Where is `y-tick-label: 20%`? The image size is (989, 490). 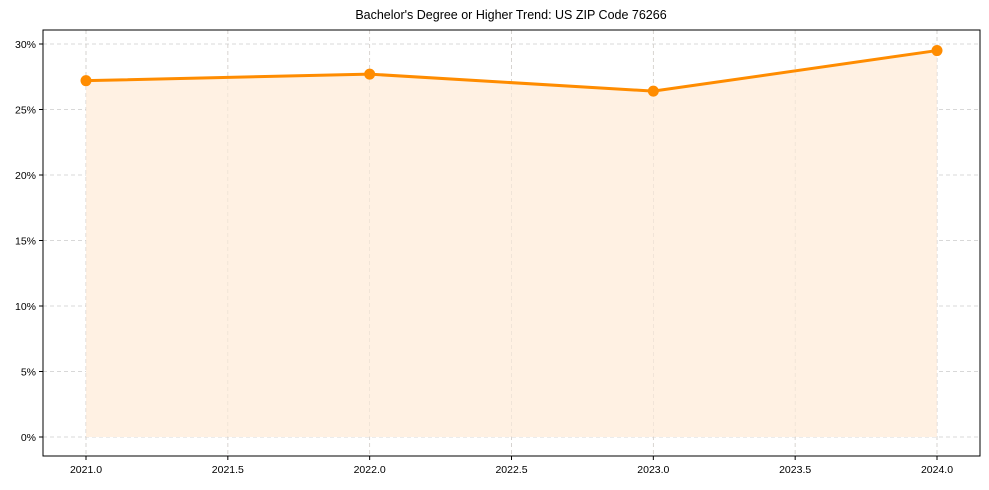 y-tick-label: 20% is located at coordinates (25, 176).